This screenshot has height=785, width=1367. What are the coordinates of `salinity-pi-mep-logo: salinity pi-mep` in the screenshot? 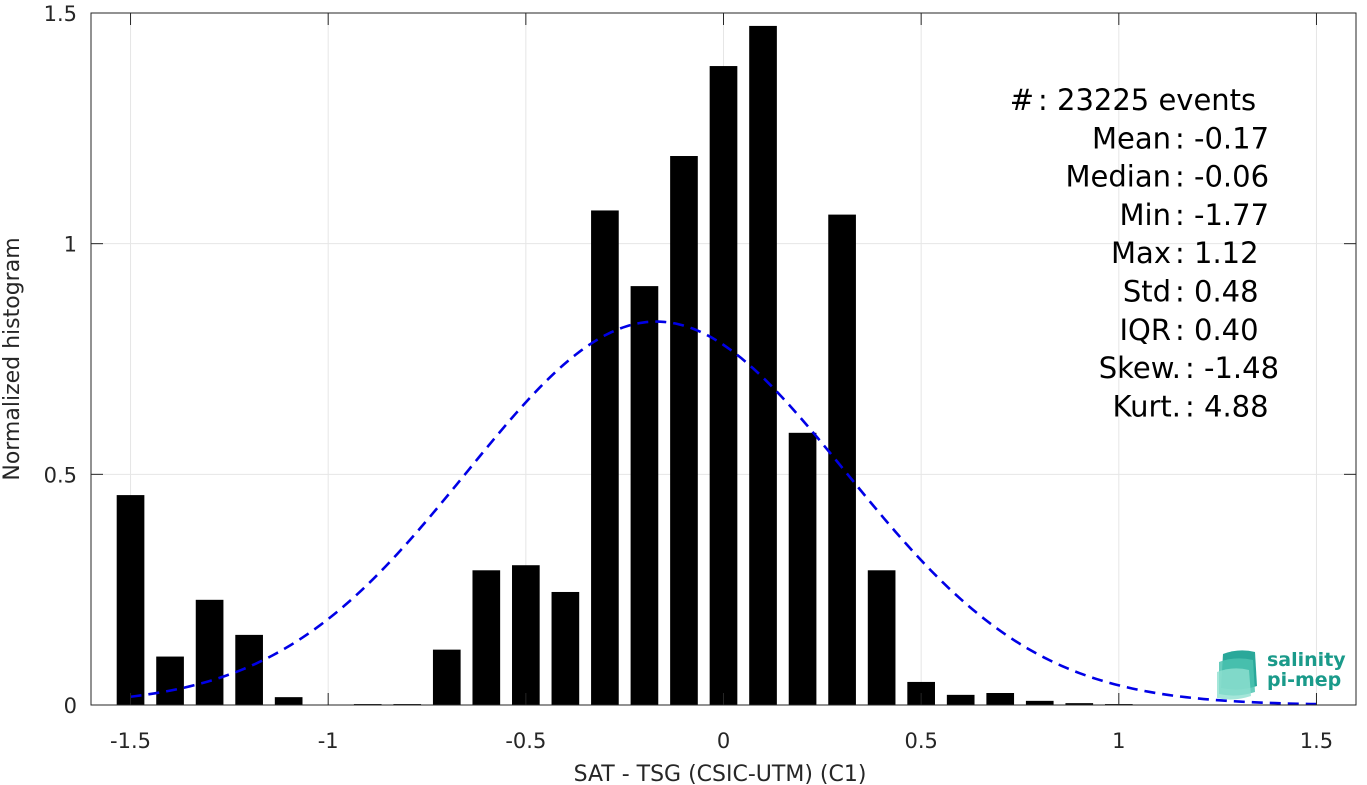 It's located at (1281, 674).